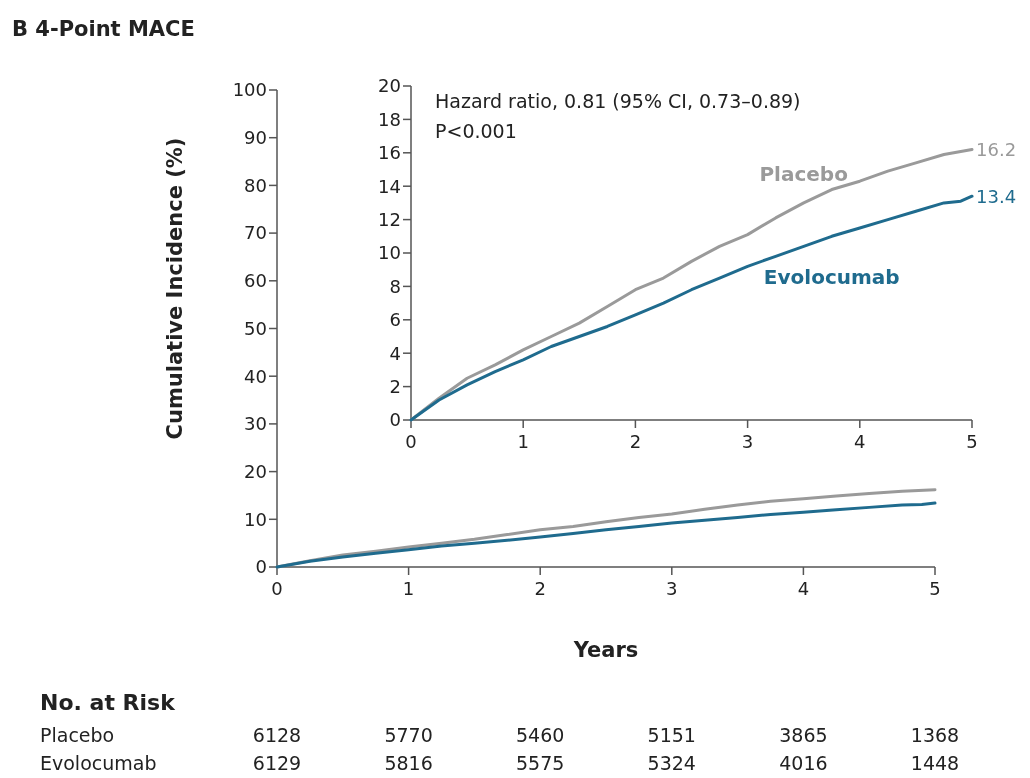  I want to click on y-tick-label: 60, so click(255, 281).